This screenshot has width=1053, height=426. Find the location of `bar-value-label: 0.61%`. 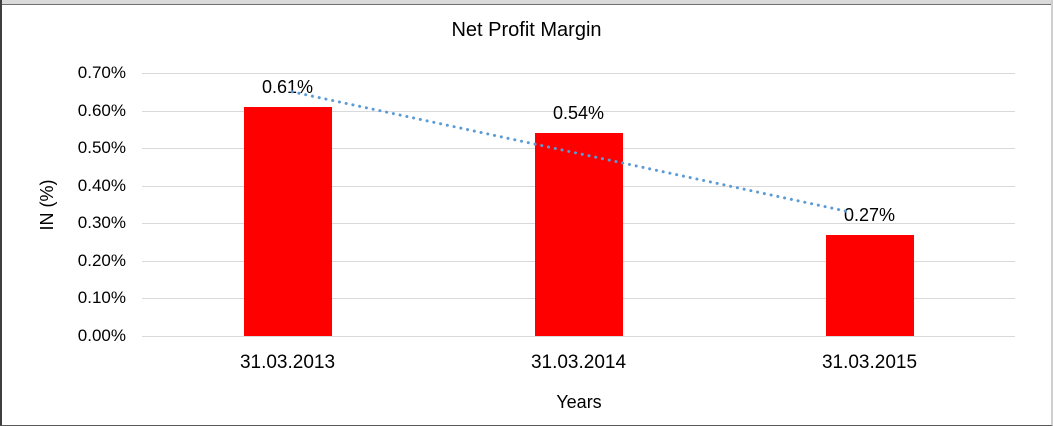

bar-value-label: 0.61% is located at coordinates (287, 86).